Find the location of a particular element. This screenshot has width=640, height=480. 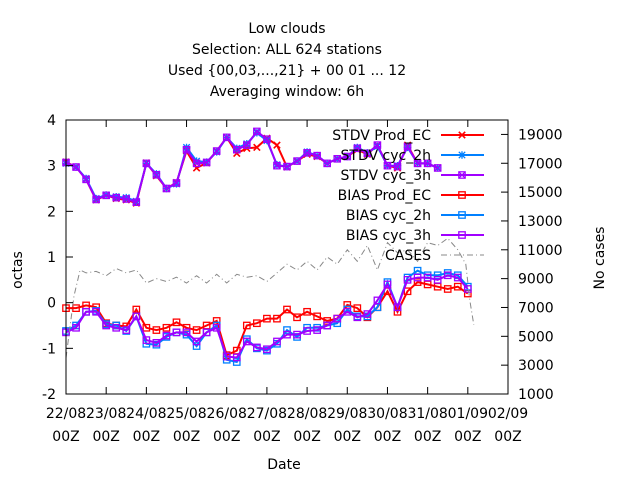

legend-item-stdv-prod-ec: STDV Prod_EC is located at coordinates (408, 136).